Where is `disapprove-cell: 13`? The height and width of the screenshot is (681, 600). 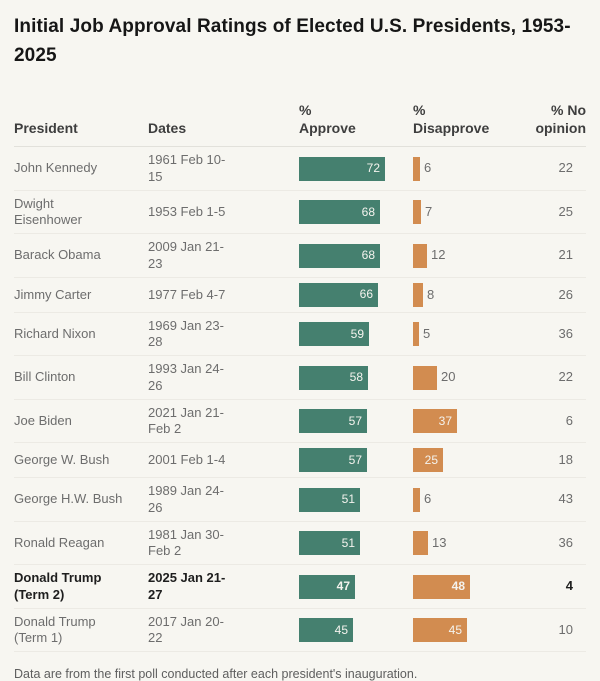
disapprove-cell: 13 is located at coordinates (468, 543).